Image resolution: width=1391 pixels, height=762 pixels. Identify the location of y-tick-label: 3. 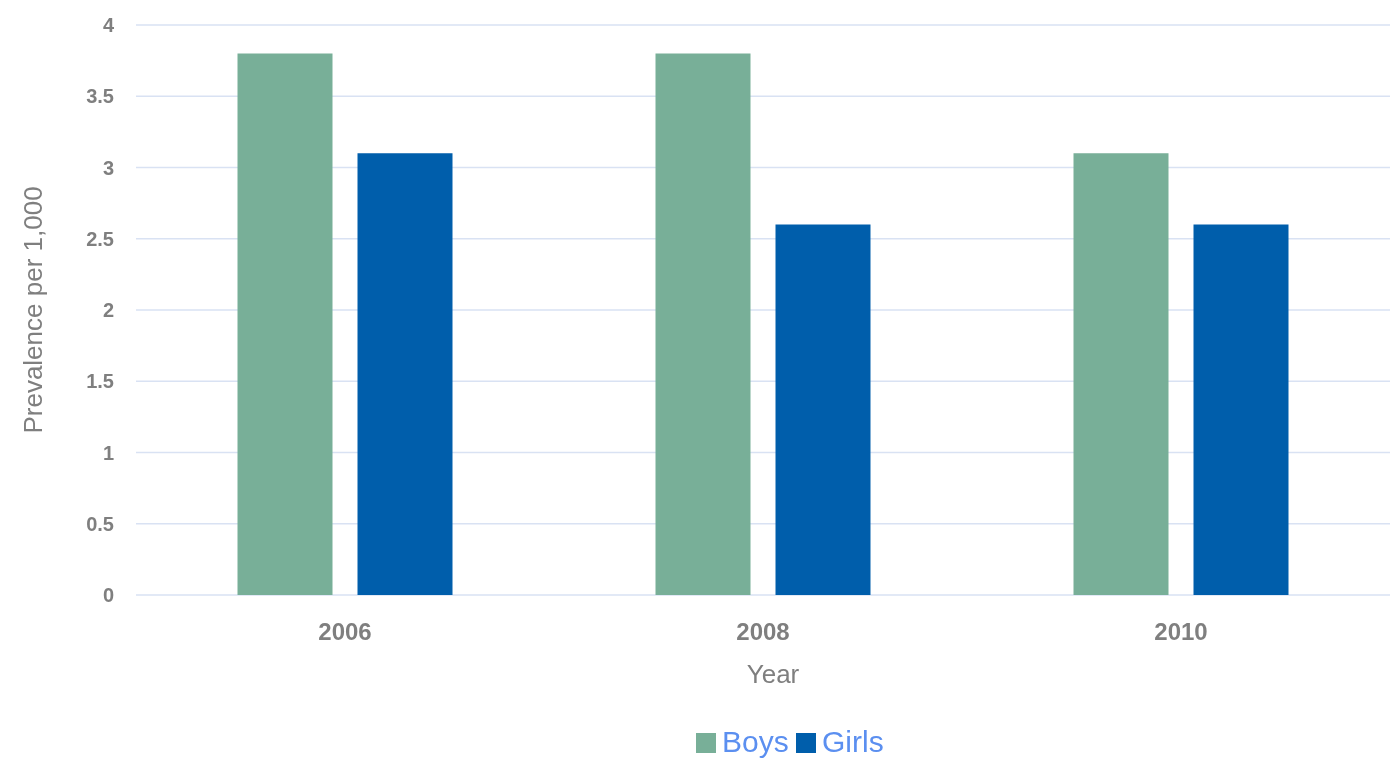
(108, 167).